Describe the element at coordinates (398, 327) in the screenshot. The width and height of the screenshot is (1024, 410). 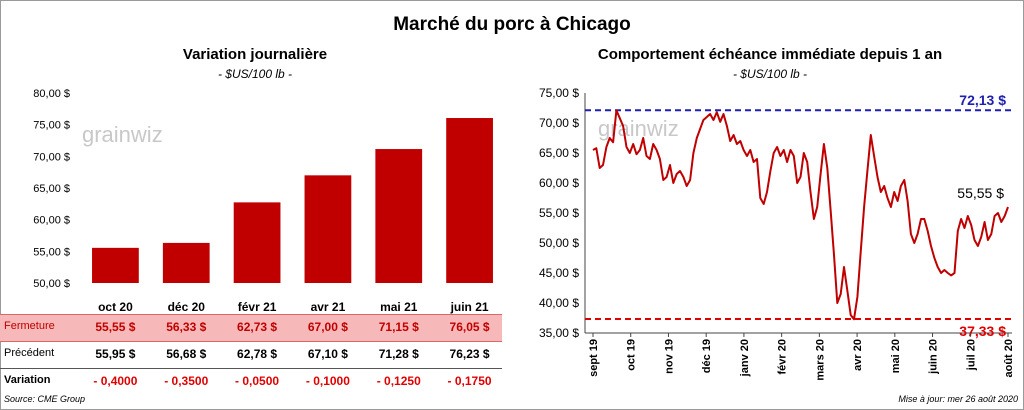
I see `fermeture-cell: 71,15 $` at that location.